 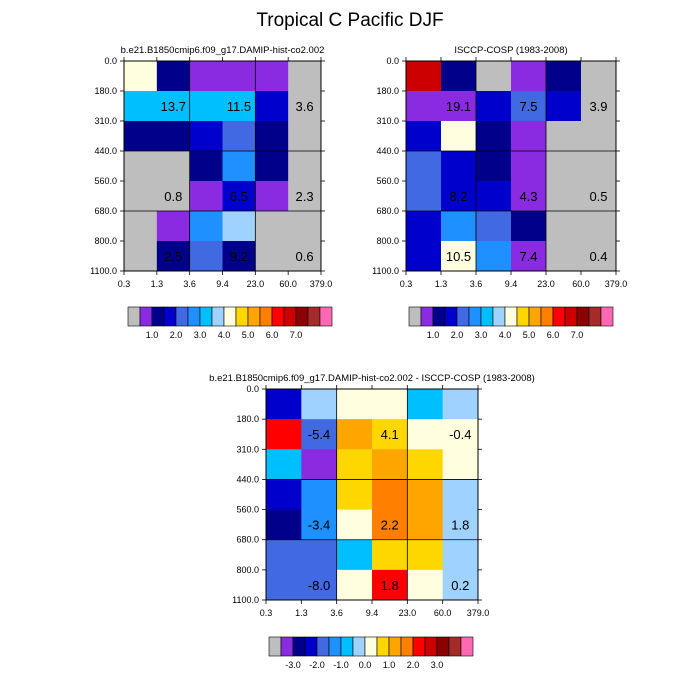 What do you see at coordinates (510, 50) in the screenshot?
I see `panel-title: ISCCP-COSP (1983-2008)` at bounding box center [510, 50].